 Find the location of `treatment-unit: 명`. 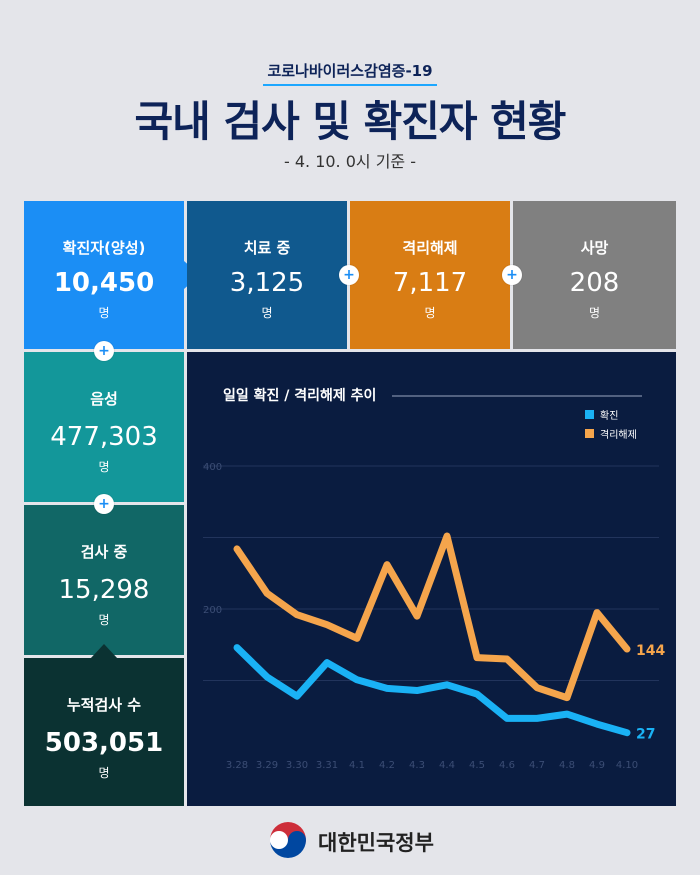

treatment-unit: 명 is located at coordinates (267, 313).